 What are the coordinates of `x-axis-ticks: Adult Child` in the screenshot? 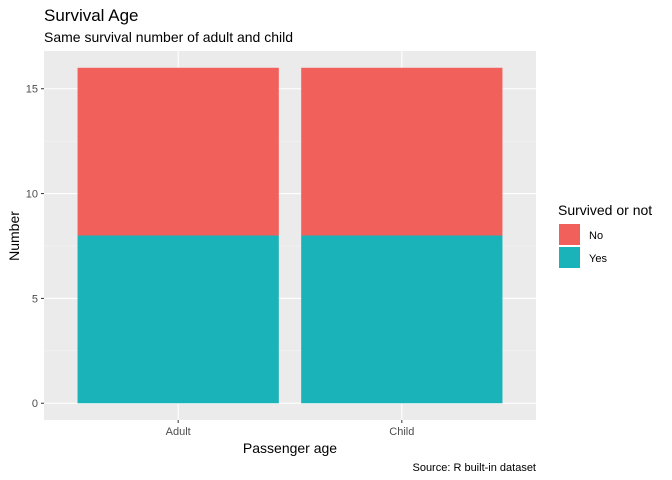 It's located at (290, 429).